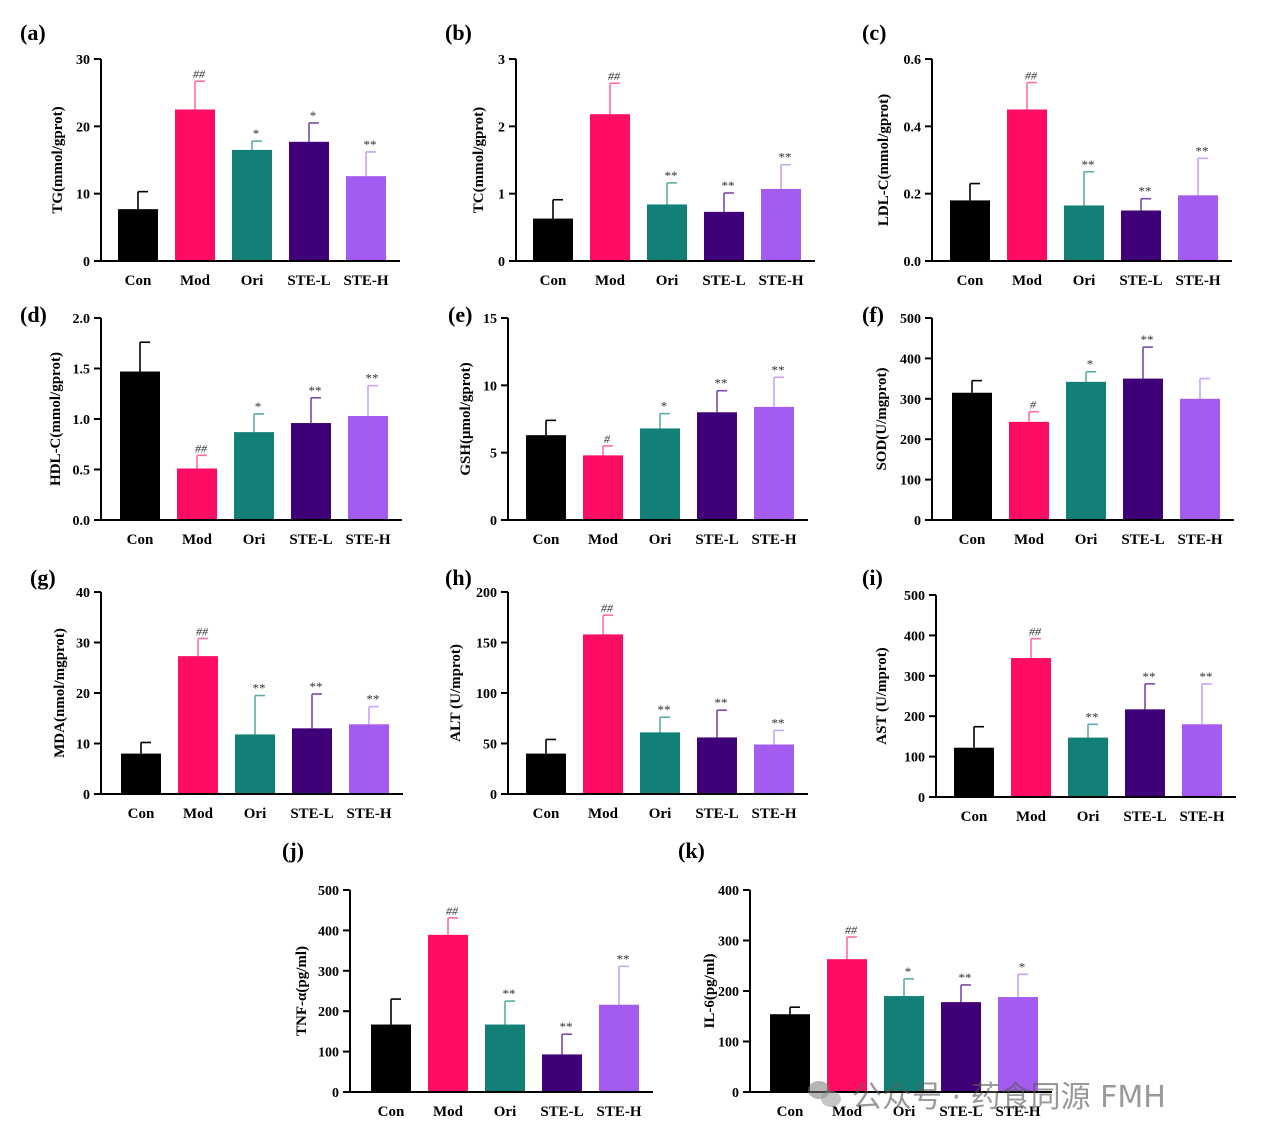 This screenshot has height=1147, width=1268. Describe the element at coordinates (302, 991) in the screenshot. I see `y-axis-label: TNF-α(pg/ml)` at that location.